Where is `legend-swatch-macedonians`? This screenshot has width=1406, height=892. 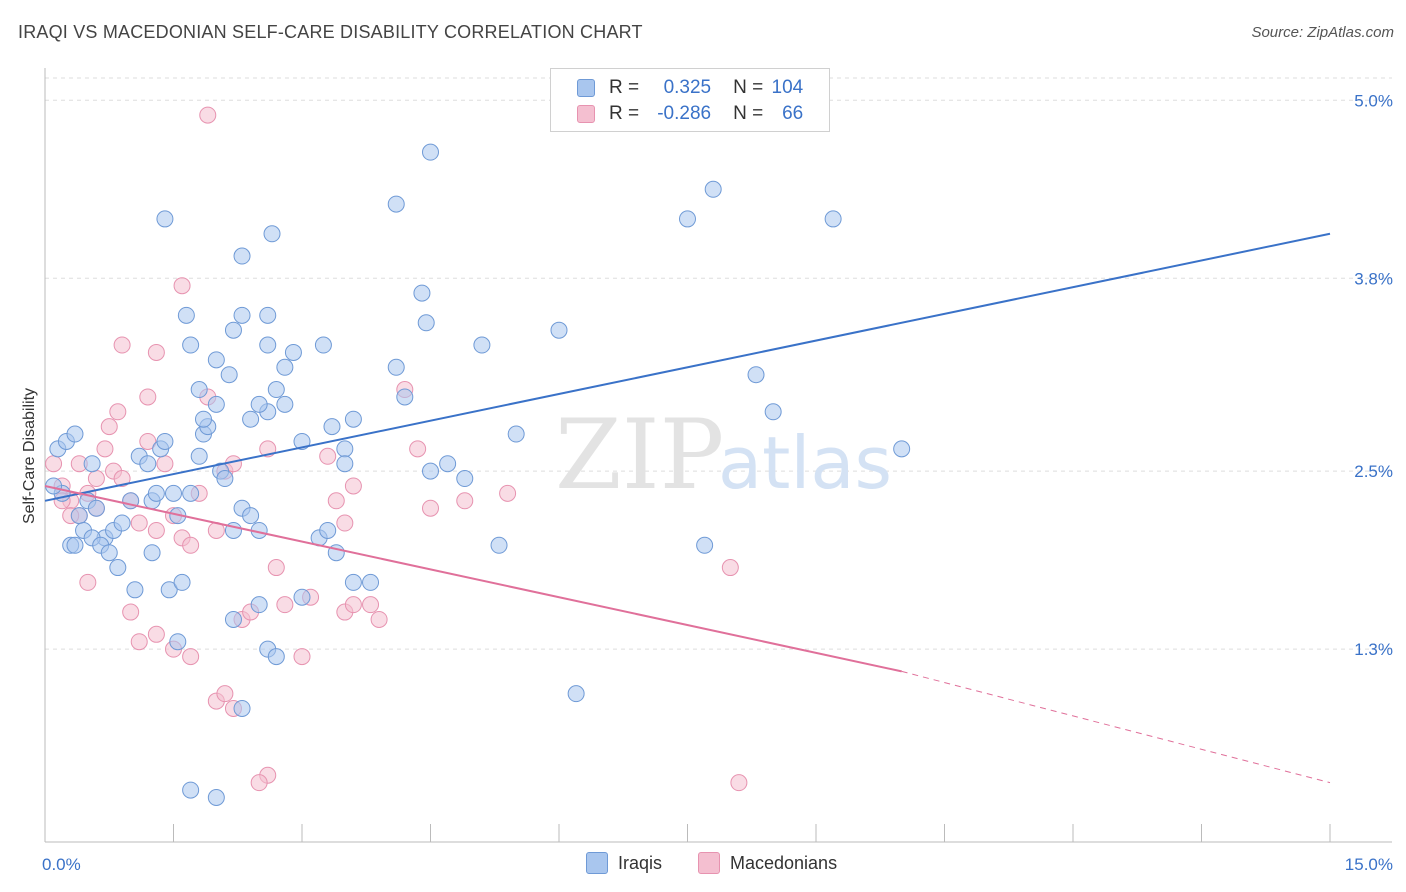 legend-swatch-macedonians is located at coordinates (586, 114).